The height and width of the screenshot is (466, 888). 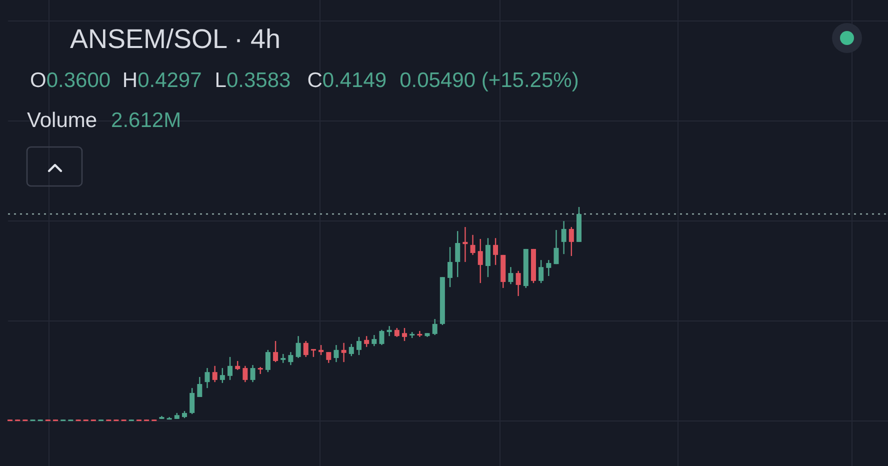 I want to click on text: O0.3600, so click(x=70, y=80).